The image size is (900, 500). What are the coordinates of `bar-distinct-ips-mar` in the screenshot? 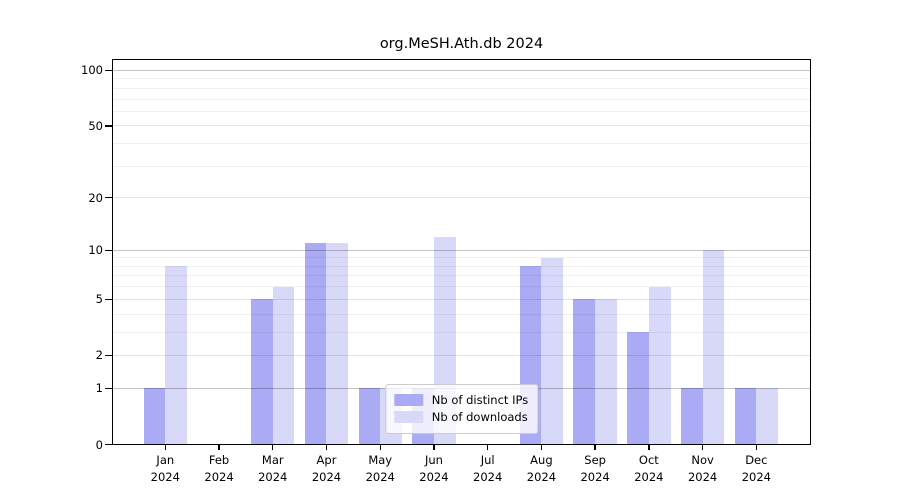 It's located at (262, 372).